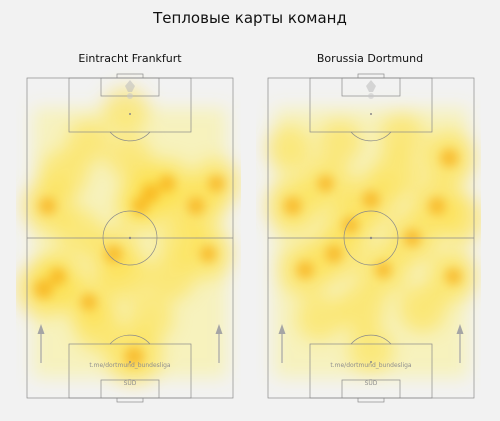 The height and width of the screenshot is (421, 500). What do you see at coordinates (250, 18) in the screenshot?
I see `chart-title: Тепловые карты команд` at bounding box center [250, 18].